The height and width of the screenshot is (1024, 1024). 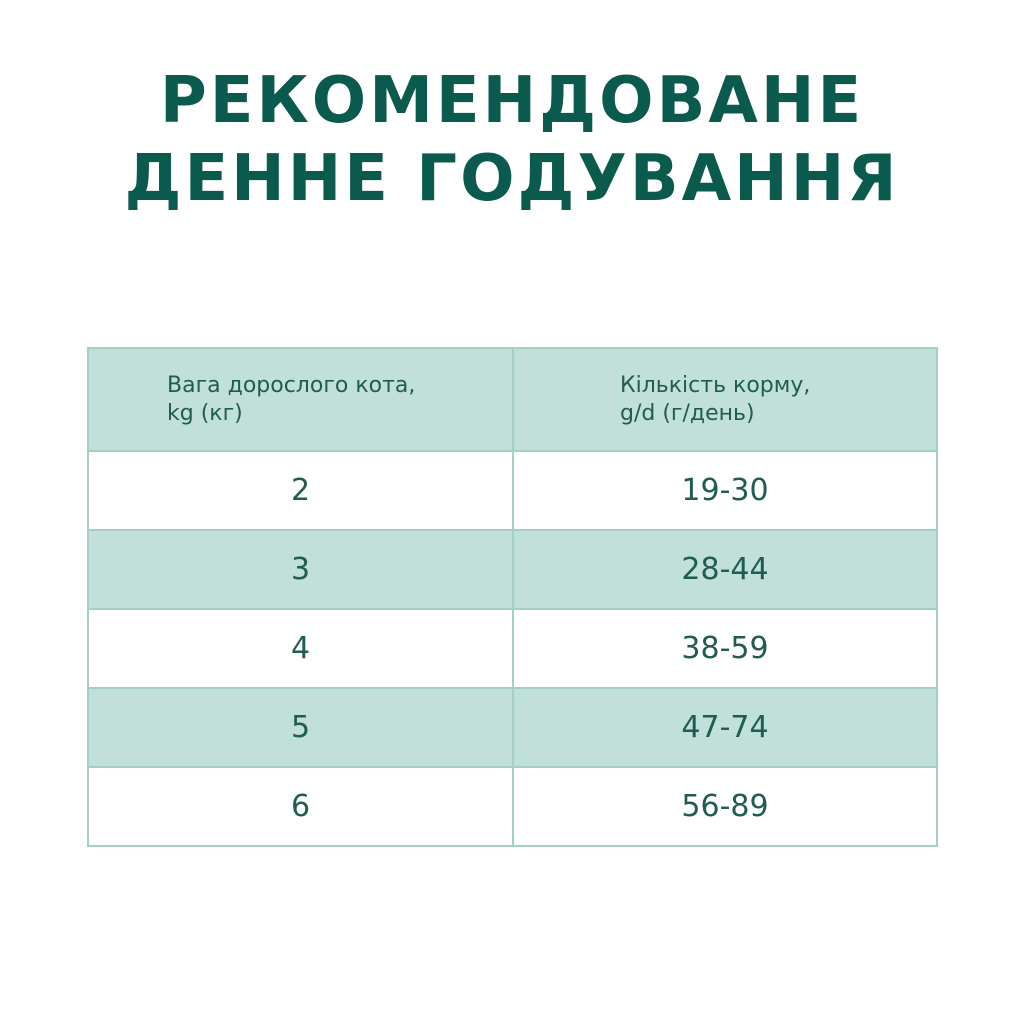 I want to click on table-row: 3 28-44, so click(x=512, y=569).